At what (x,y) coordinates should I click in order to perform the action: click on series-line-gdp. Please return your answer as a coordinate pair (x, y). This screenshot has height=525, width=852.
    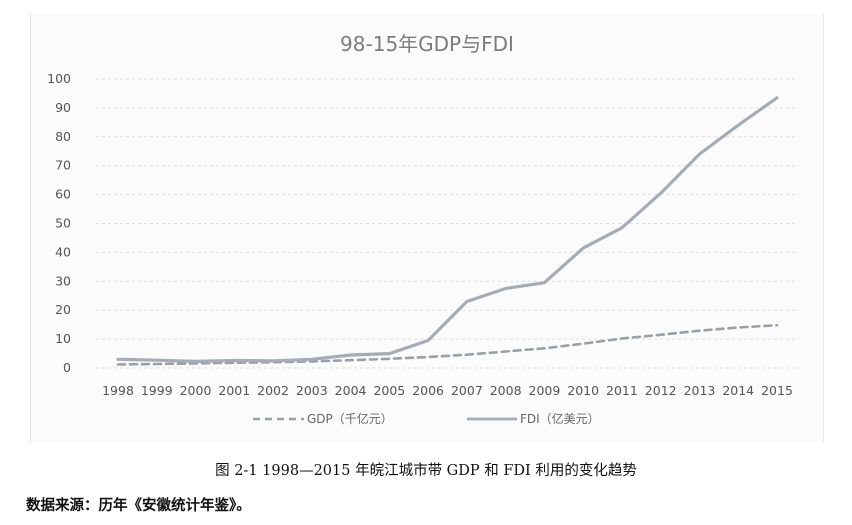
    Looking at the image, I should click on (447, 344).